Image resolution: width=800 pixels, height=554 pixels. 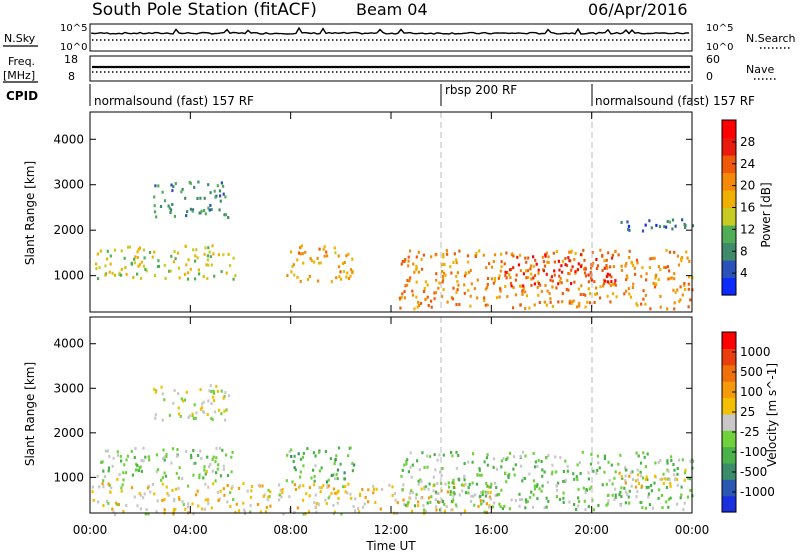 What do you see at coordinates (729, 164) in the screenshot?
I see `colorbar-swatch` at bounding box center [729, 164].